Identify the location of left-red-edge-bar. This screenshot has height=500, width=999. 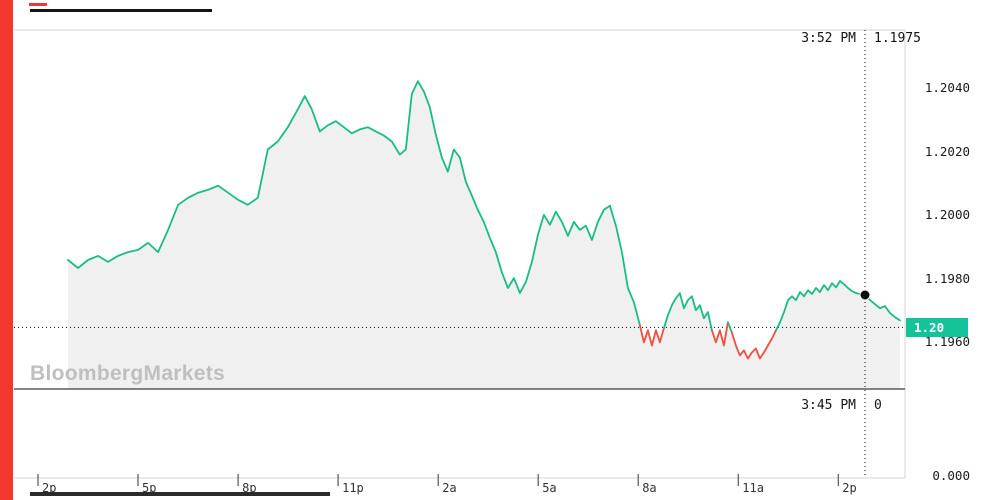
(6, 250).